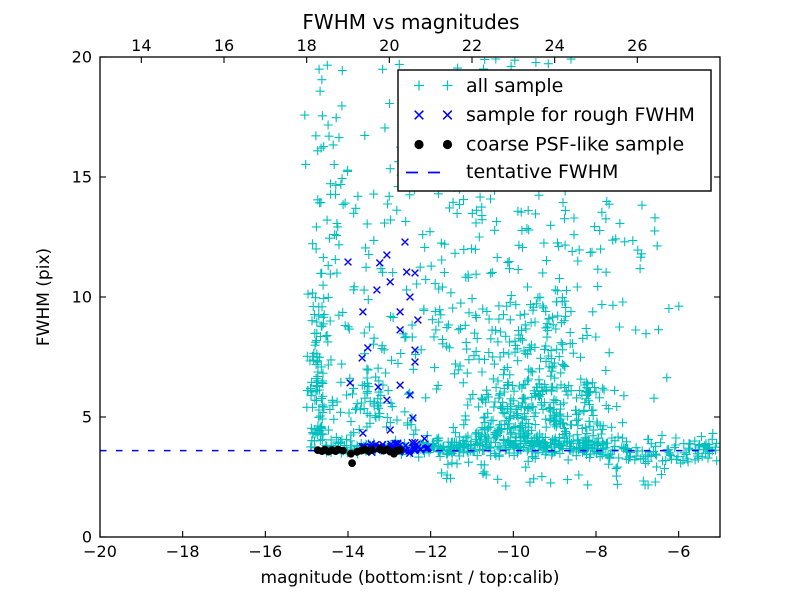  I want to click on y-axis-label: FWHM (pix), so click(44, 297).